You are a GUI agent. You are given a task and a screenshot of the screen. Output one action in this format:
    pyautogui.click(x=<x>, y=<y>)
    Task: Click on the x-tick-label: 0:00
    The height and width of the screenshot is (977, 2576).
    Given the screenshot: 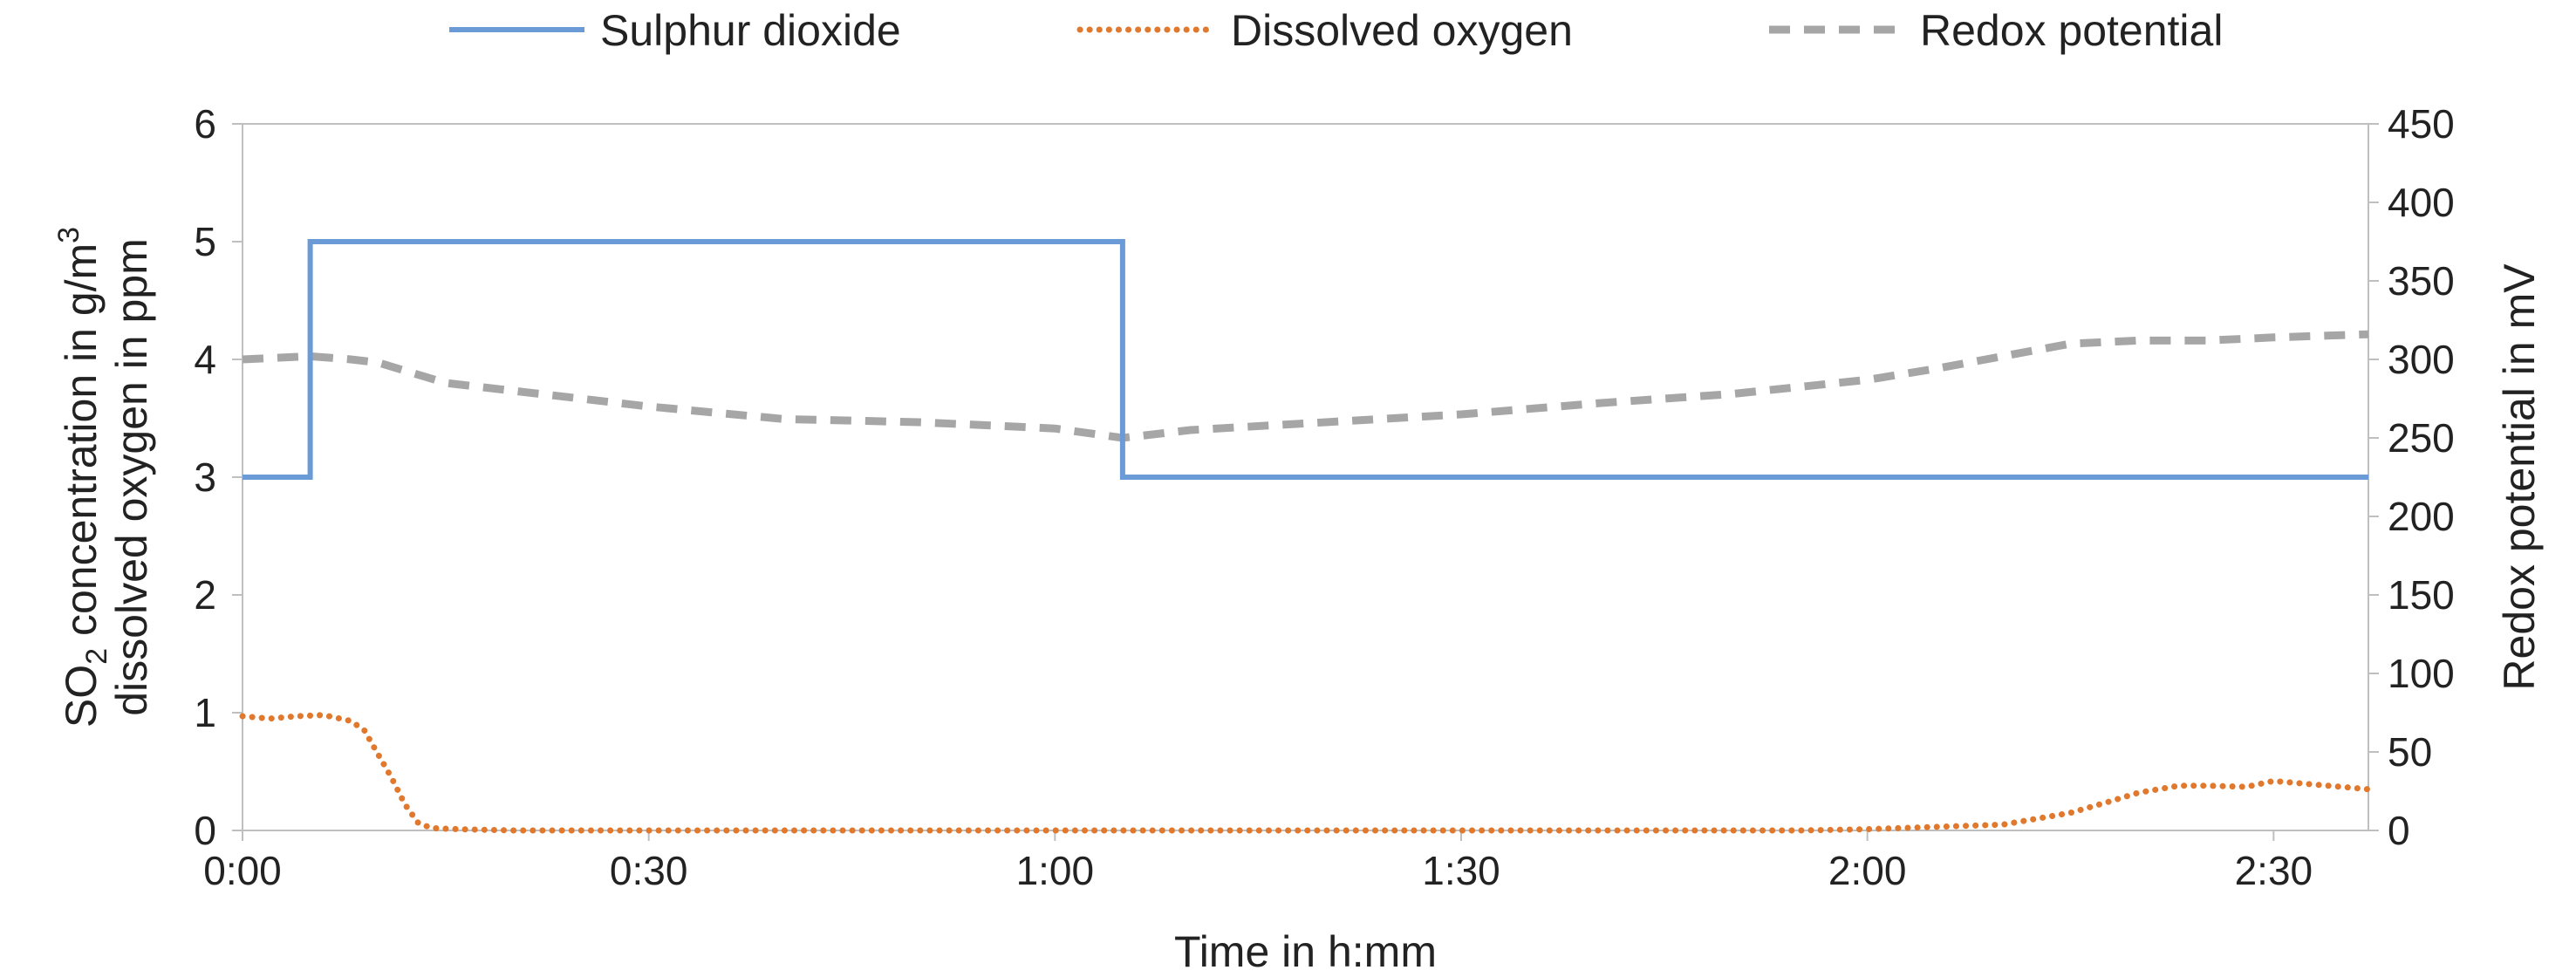 What is the action you would take?
    pyautogui.click(x=242, y=870)
    